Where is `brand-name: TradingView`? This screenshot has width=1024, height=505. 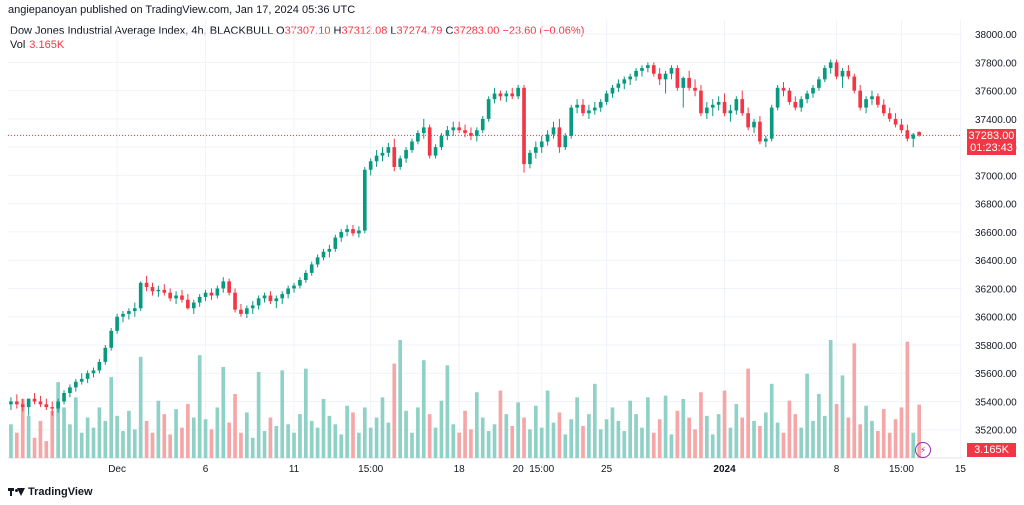 brand-name: TradingView is located at coordinates (60, 492).